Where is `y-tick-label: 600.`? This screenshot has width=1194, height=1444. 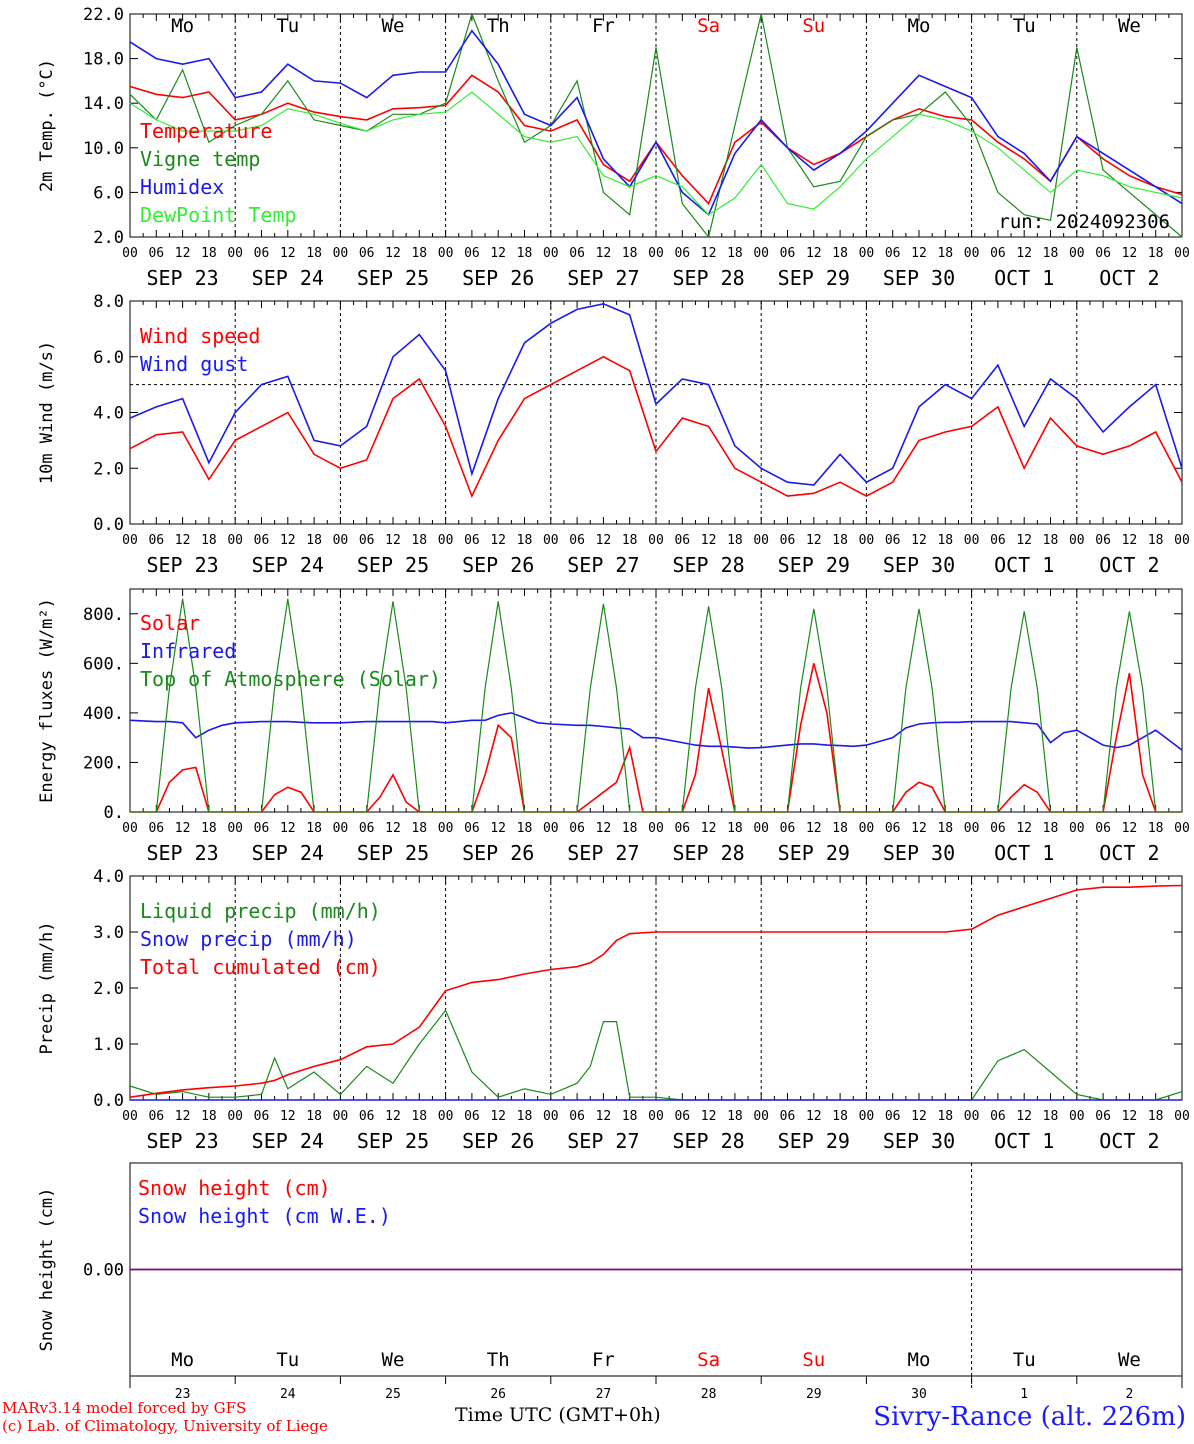
y-tick-label: 600. is located at coordinates (103, 664).